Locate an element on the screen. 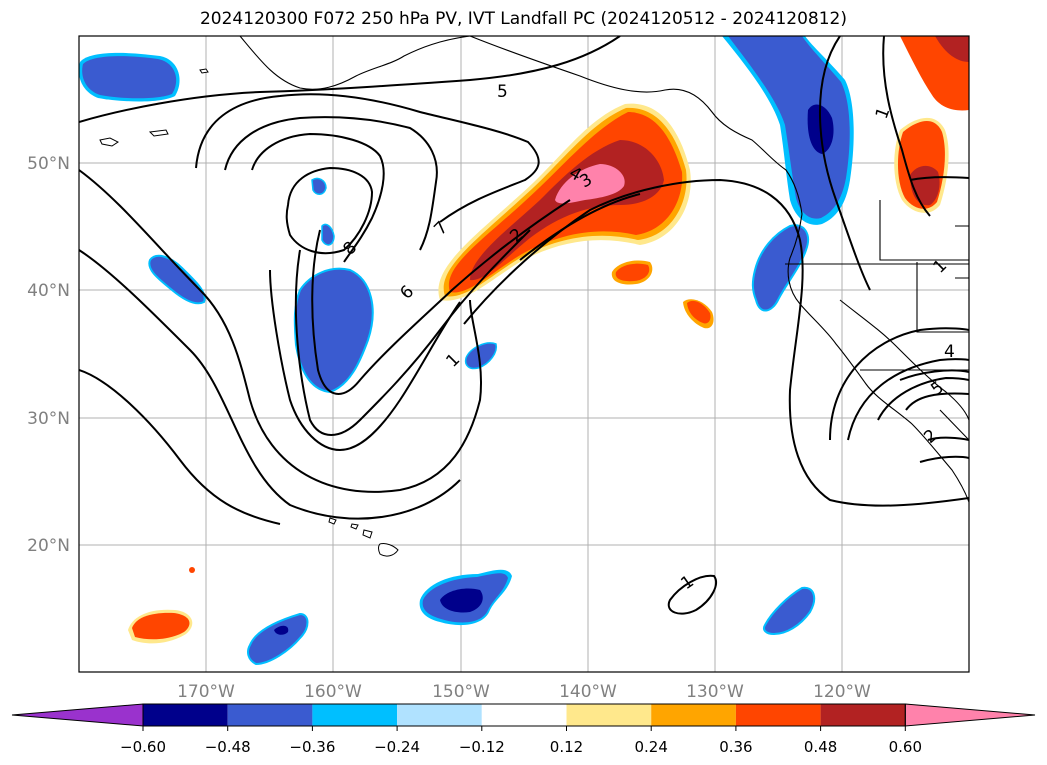 The width and height of the screenshot is (1047, 765). lon-label: 120°W is located at coordinates (842, 692).